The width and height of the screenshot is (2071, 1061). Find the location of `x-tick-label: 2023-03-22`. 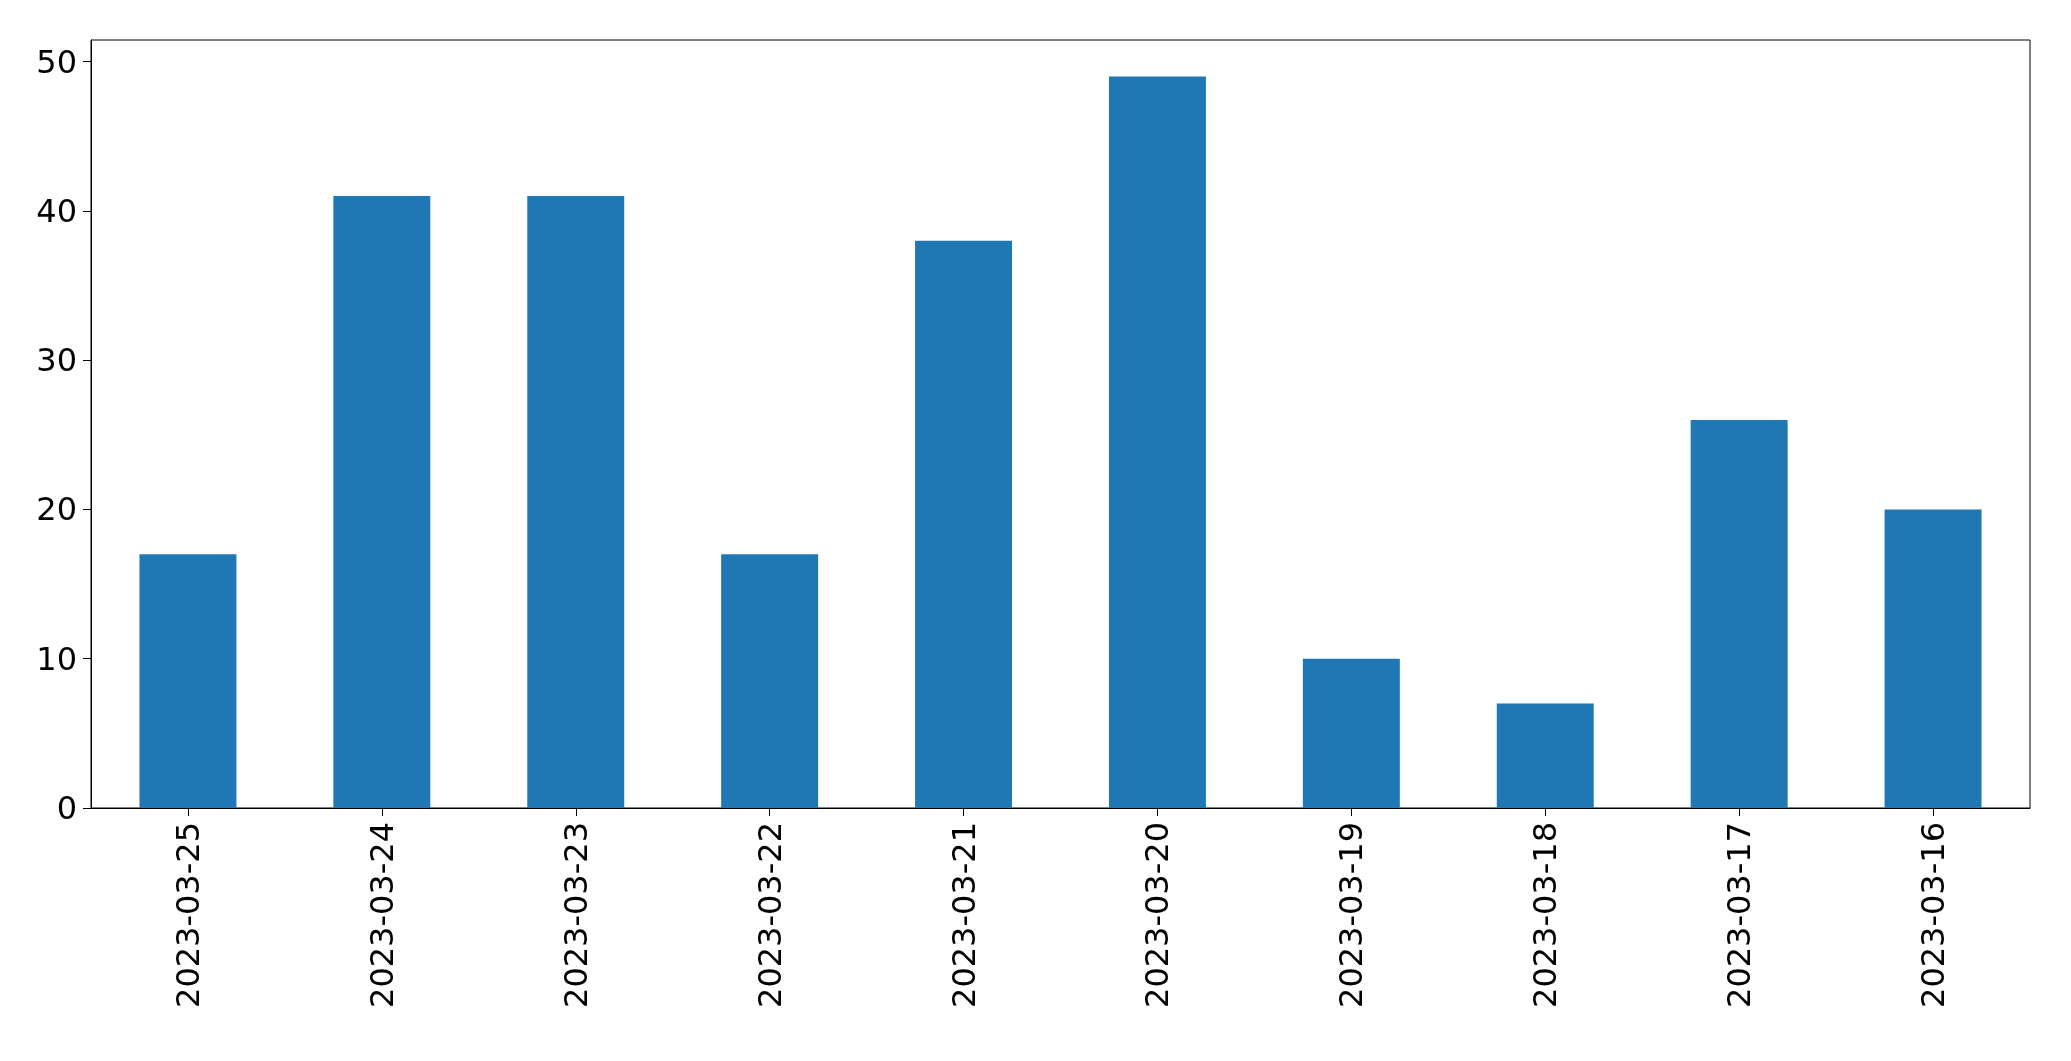

x-tick-label: 2023-03-22 is located at coordinates (769, 915).